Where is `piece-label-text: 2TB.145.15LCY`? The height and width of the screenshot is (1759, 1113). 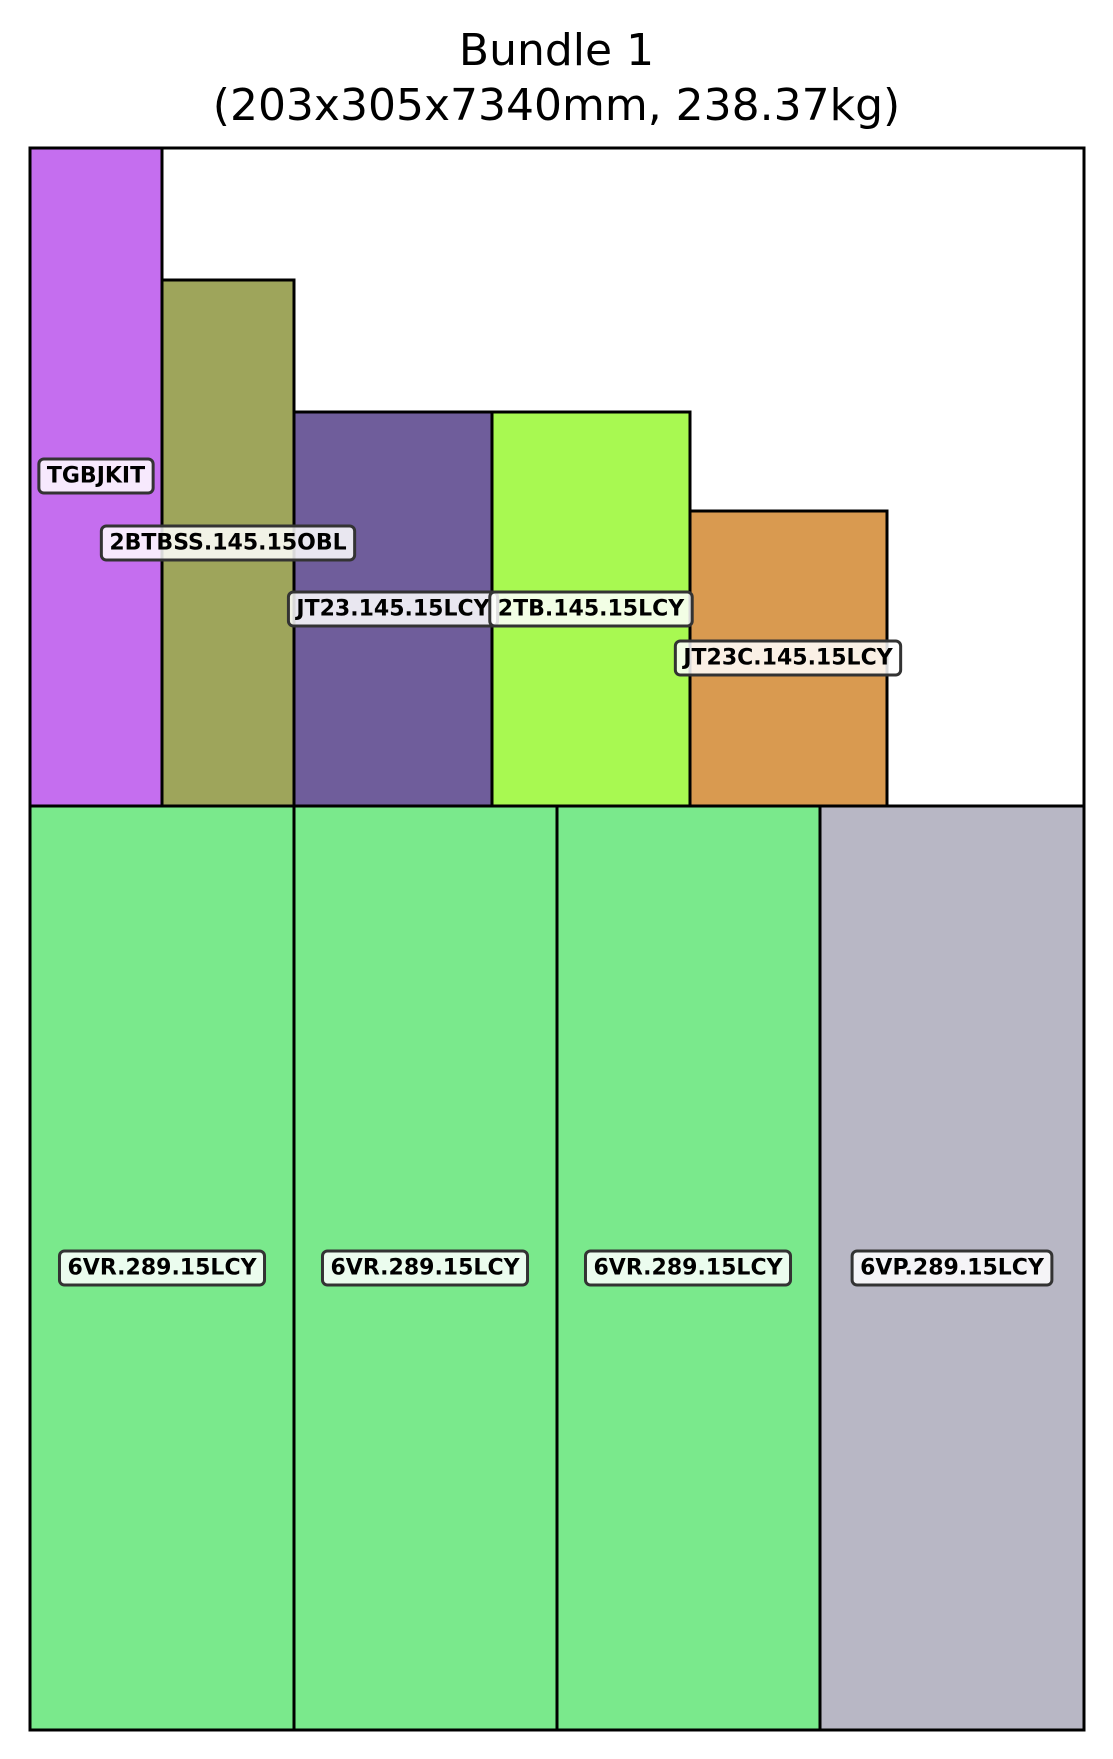 piece-label-text: 2TB.145.15LCY is located at coordinates (592, 609).